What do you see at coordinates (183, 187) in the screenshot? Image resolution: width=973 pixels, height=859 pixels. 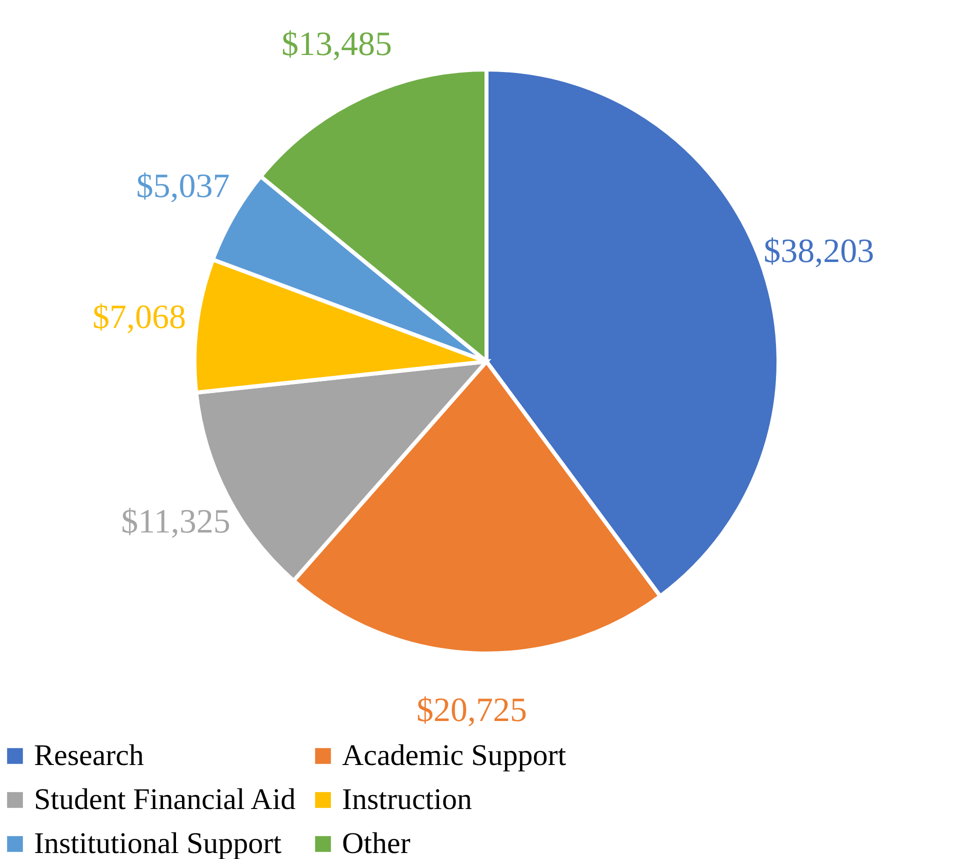 I see `data-label: $5,037` at bounding box center [183, 187].